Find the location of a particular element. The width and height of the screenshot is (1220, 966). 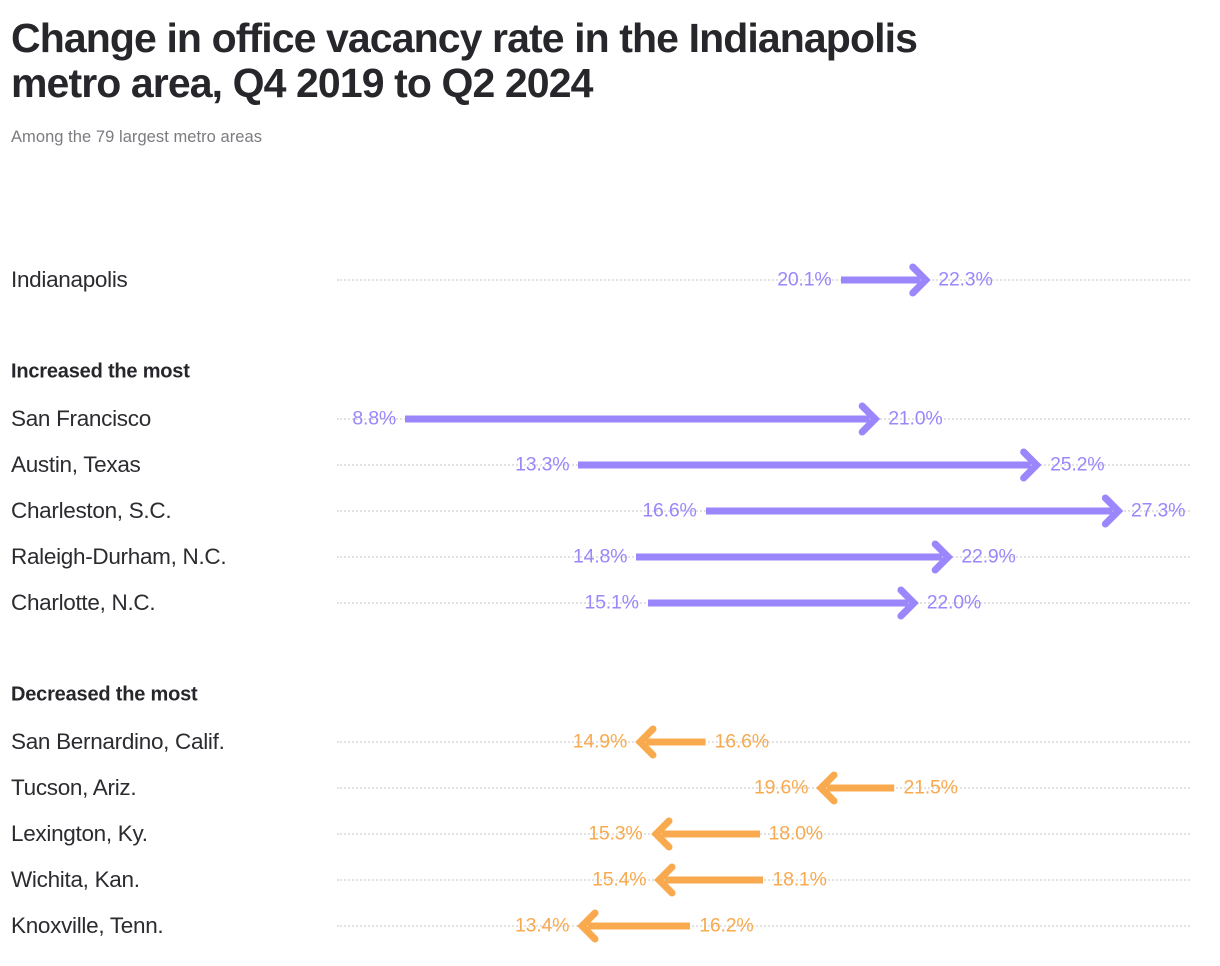

row-label-charleston-s-c: Charleston, S.C. is located at coordinates (91, 510).